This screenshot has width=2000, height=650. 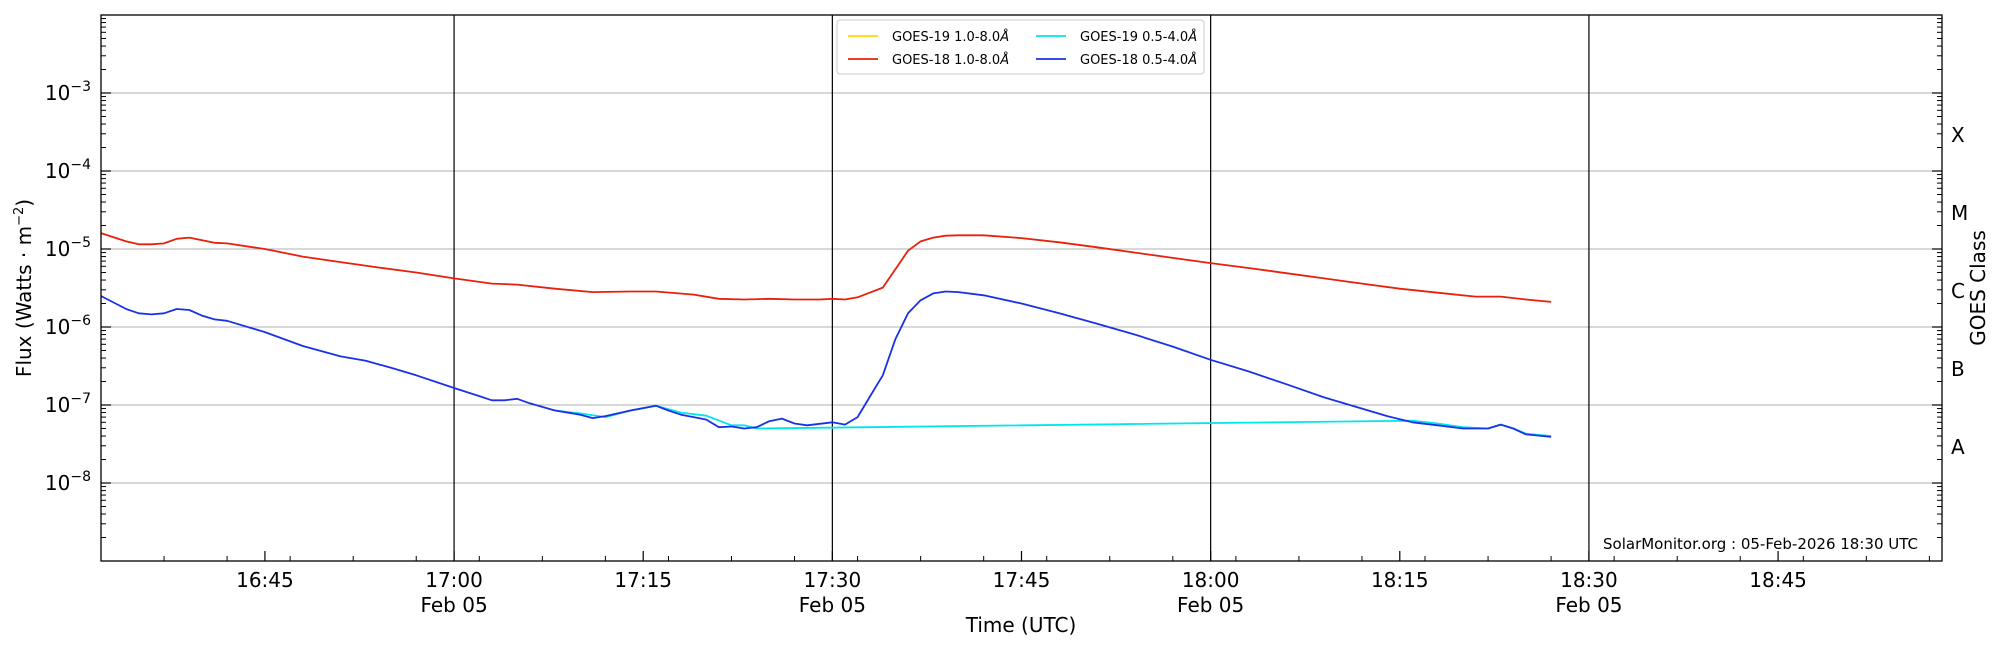 I want to click on y-tick-label: 10⁻⁵, so click(x=68, y=248).